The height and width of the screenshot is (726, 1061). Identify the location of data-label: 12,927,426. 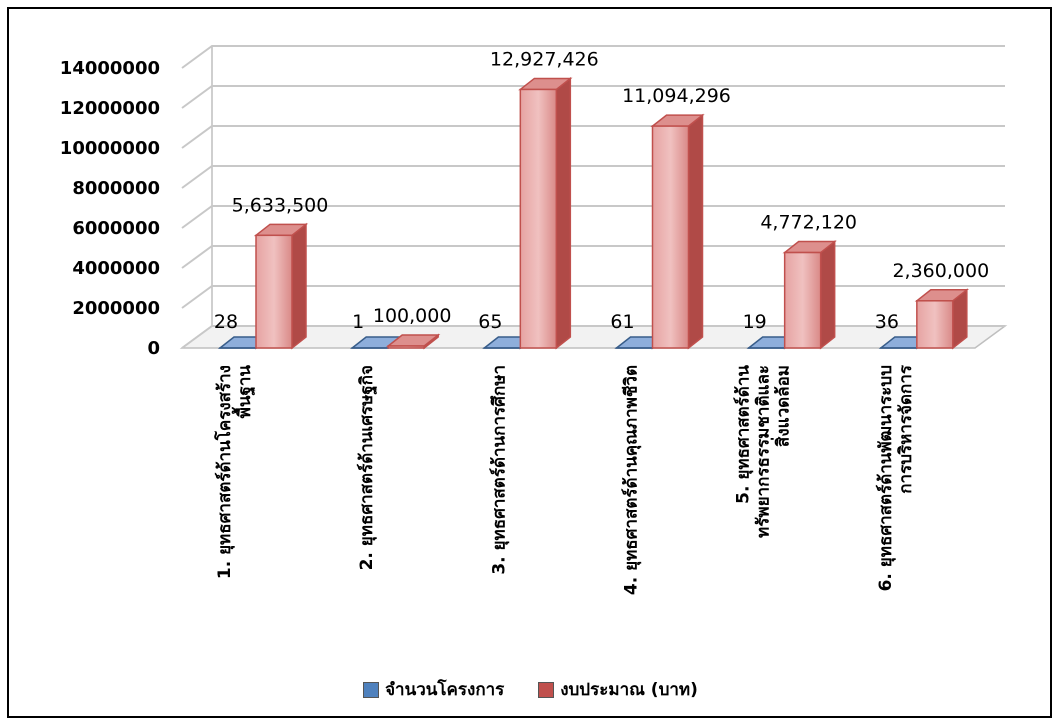
(544, 59).